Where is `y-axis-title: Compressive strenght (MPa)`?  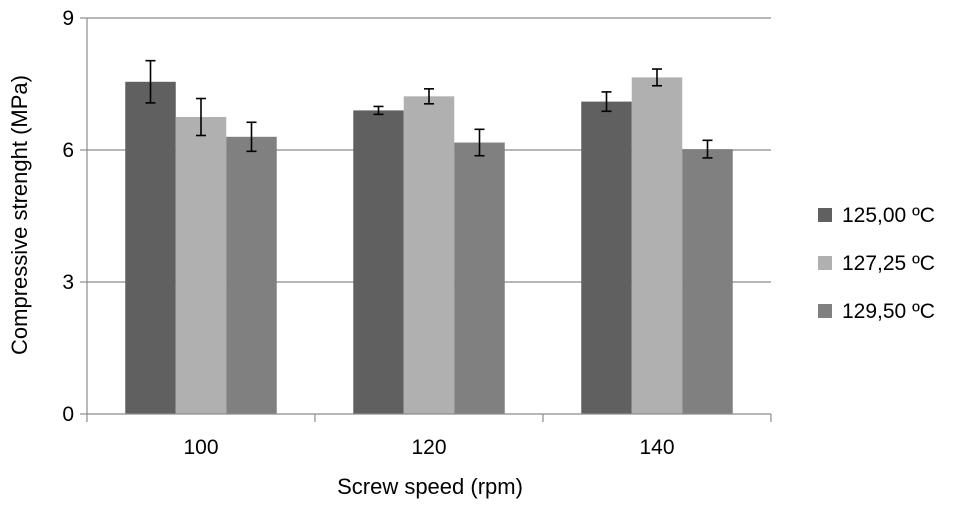 y-axis-title: Compressive strenght (MPa) is located at coordinates (19, 215).